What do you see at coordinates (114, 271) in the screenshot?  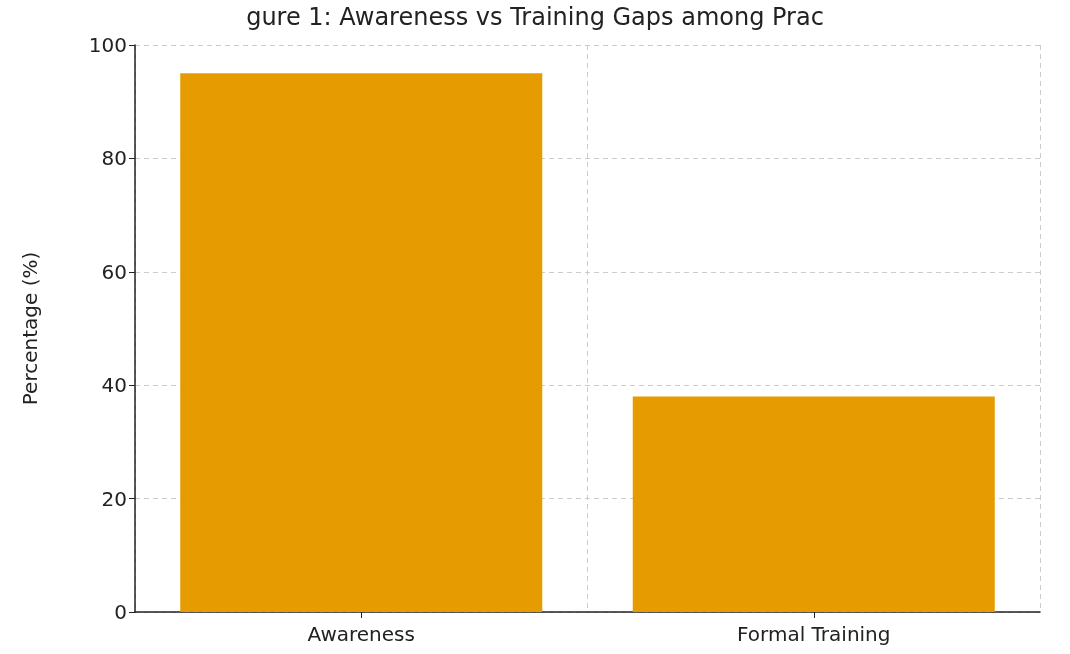 I see `y-tick-label: 60` at bounding box center [114, 271].